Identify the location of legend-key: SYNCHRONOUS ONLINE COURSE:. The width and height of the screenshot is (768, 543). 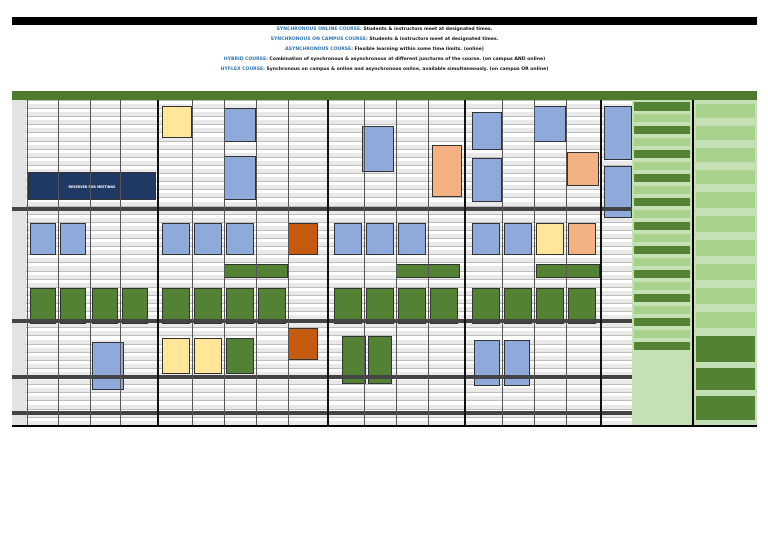
(319, 29).